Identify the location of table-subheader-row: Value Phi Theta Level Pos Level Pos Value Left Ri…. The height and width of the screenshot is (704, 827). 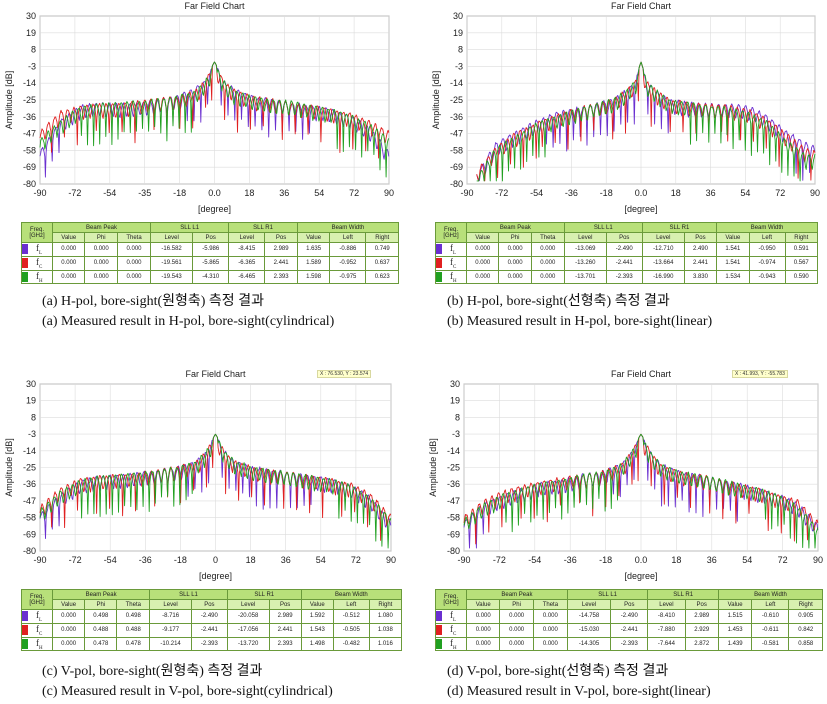
(629, 604).